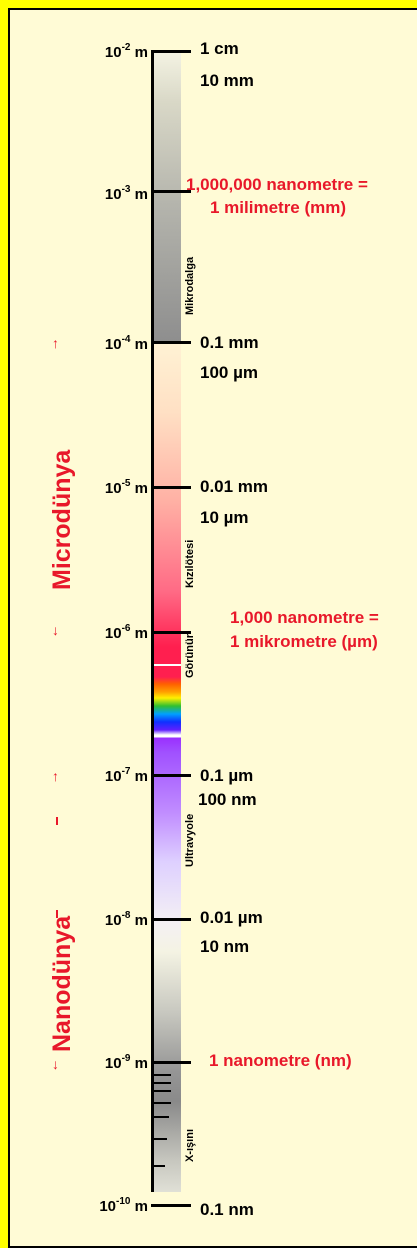  Describe the element at coordinates (229, 372) in the screenshot. I see `label-100um: 100 µm` at that location.